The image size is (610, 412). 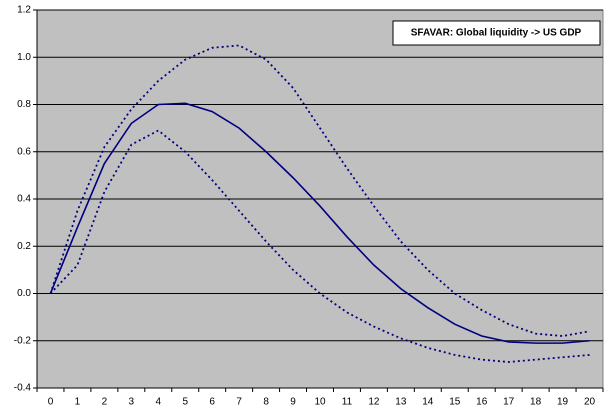 I want to click on x-tick-label: 7, so click(x=239, y=402).